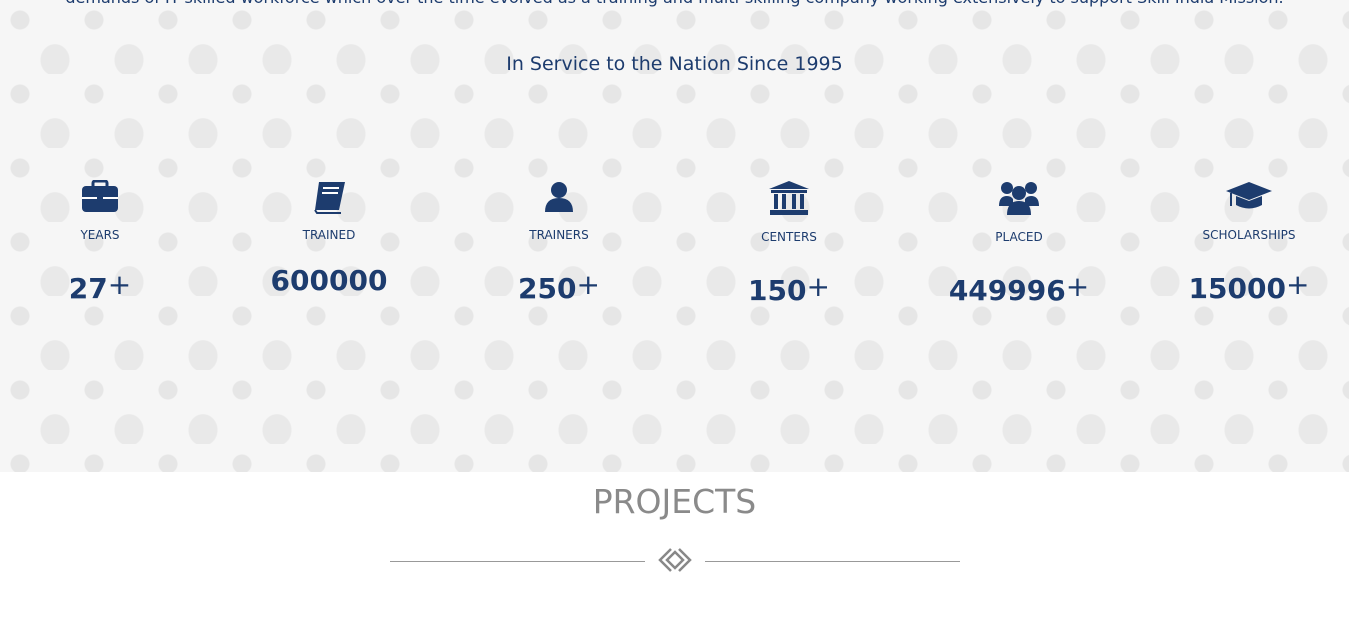  What do you see at coordinates (675, 560) in the screenshot?
I see `divider-ornament` at bounding box center [675, 560].